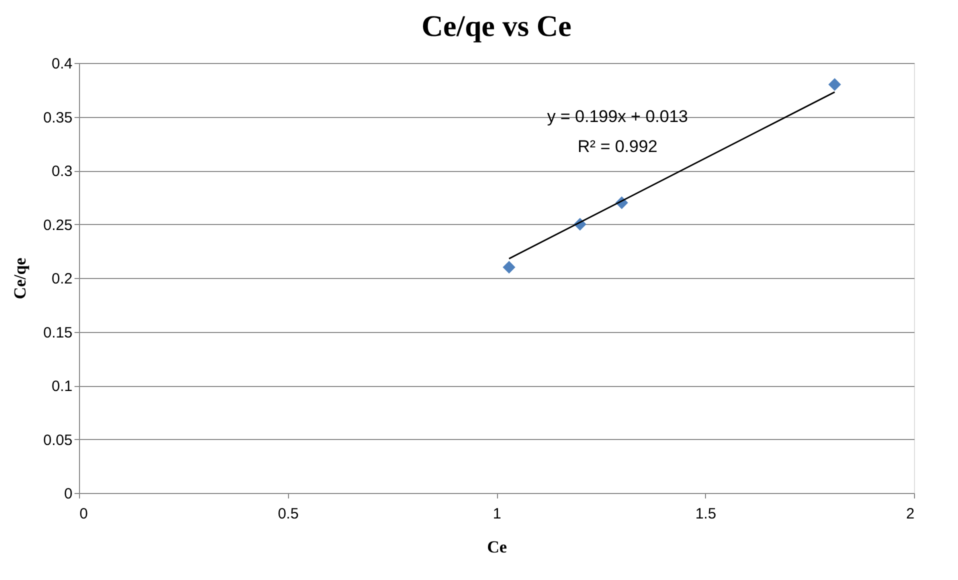 This screenshot has height=580, width=958. What do you see at coordinates (497, 26) in the screenshot?
I see `chart-title: Ce/qe vs Ce` at bounding box center [497, 26].